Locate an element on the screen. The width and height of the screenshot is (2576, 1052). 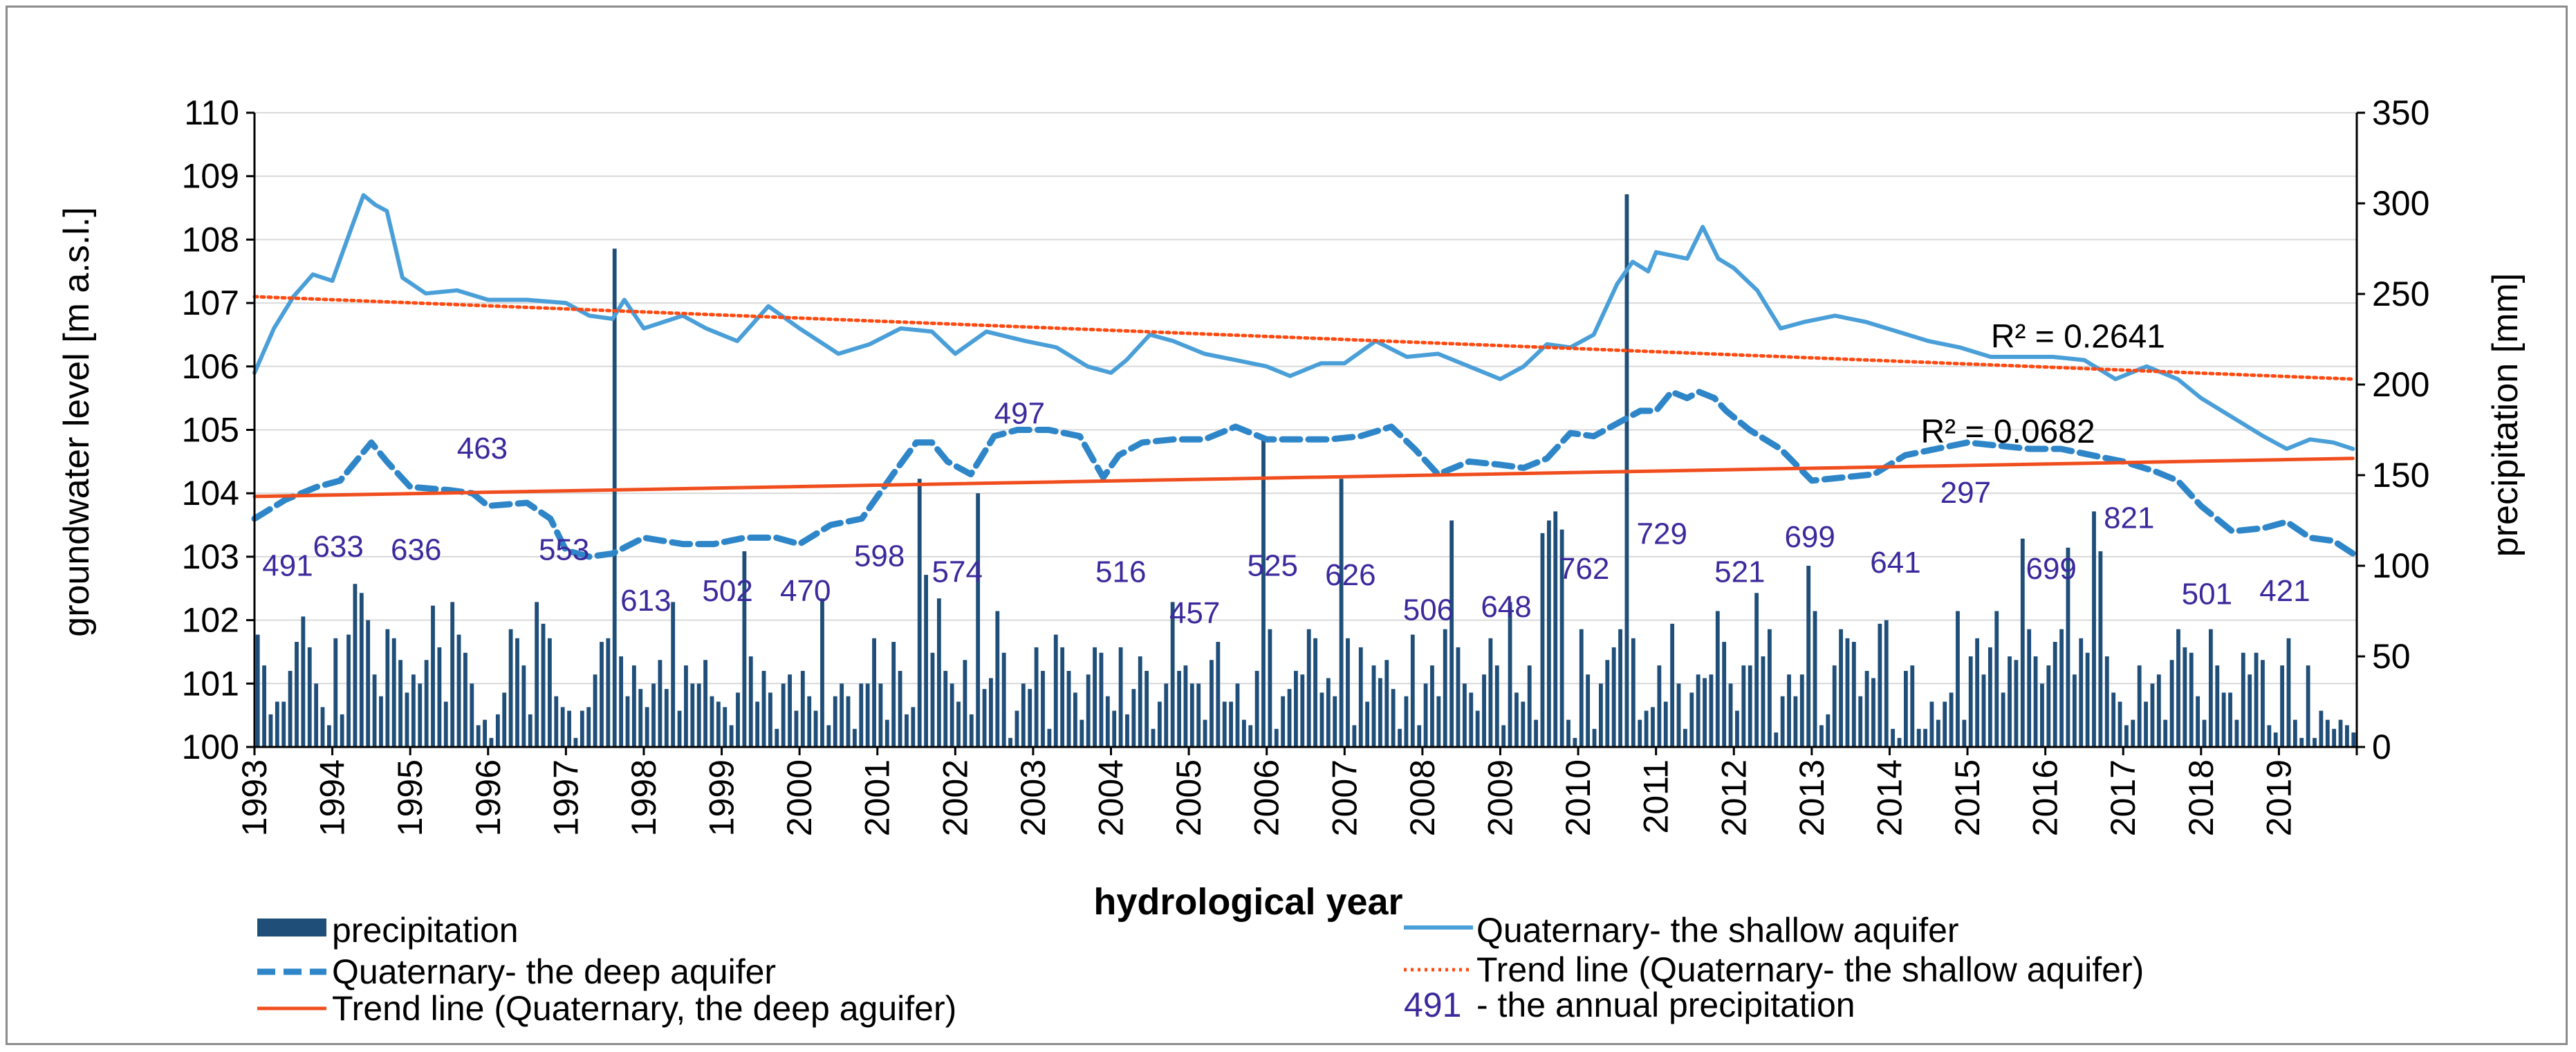
x-tick-label: 1997 is located at coordinates (565, 798).